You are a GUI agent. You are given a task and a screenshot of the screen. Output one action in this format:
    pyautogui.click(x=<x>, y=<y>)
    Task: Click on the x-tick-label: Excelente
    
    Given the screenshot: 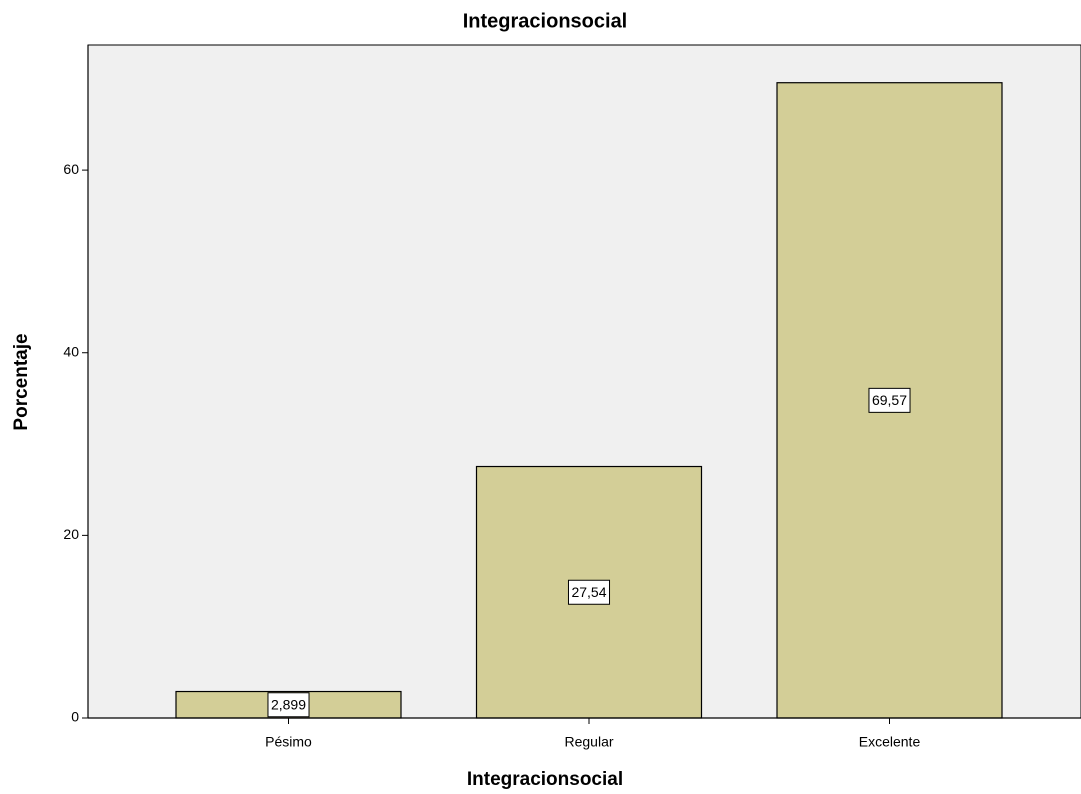 What is the action you would take?
    pyautogui.click(x=890, y=742)
    